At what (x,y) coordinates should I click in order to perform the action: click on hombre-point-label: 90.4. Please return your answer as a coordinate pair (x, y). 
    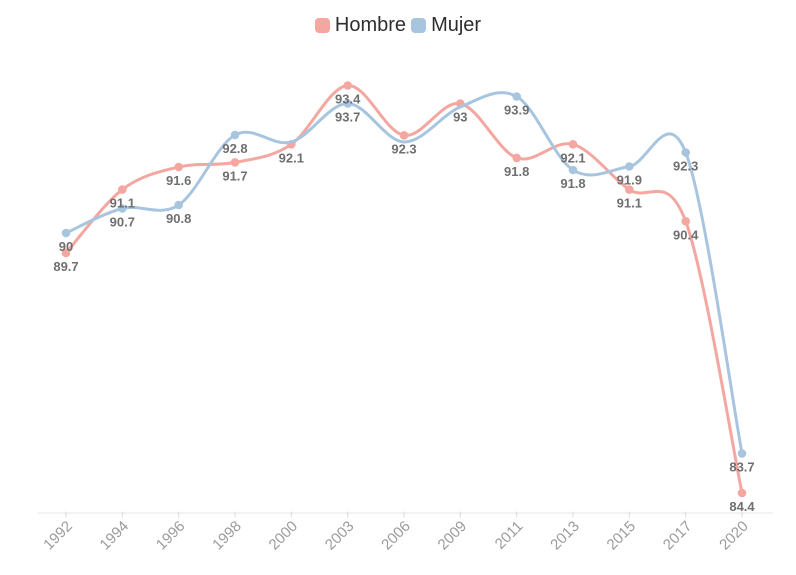
    Looking at the image, I should click on (686, 234).